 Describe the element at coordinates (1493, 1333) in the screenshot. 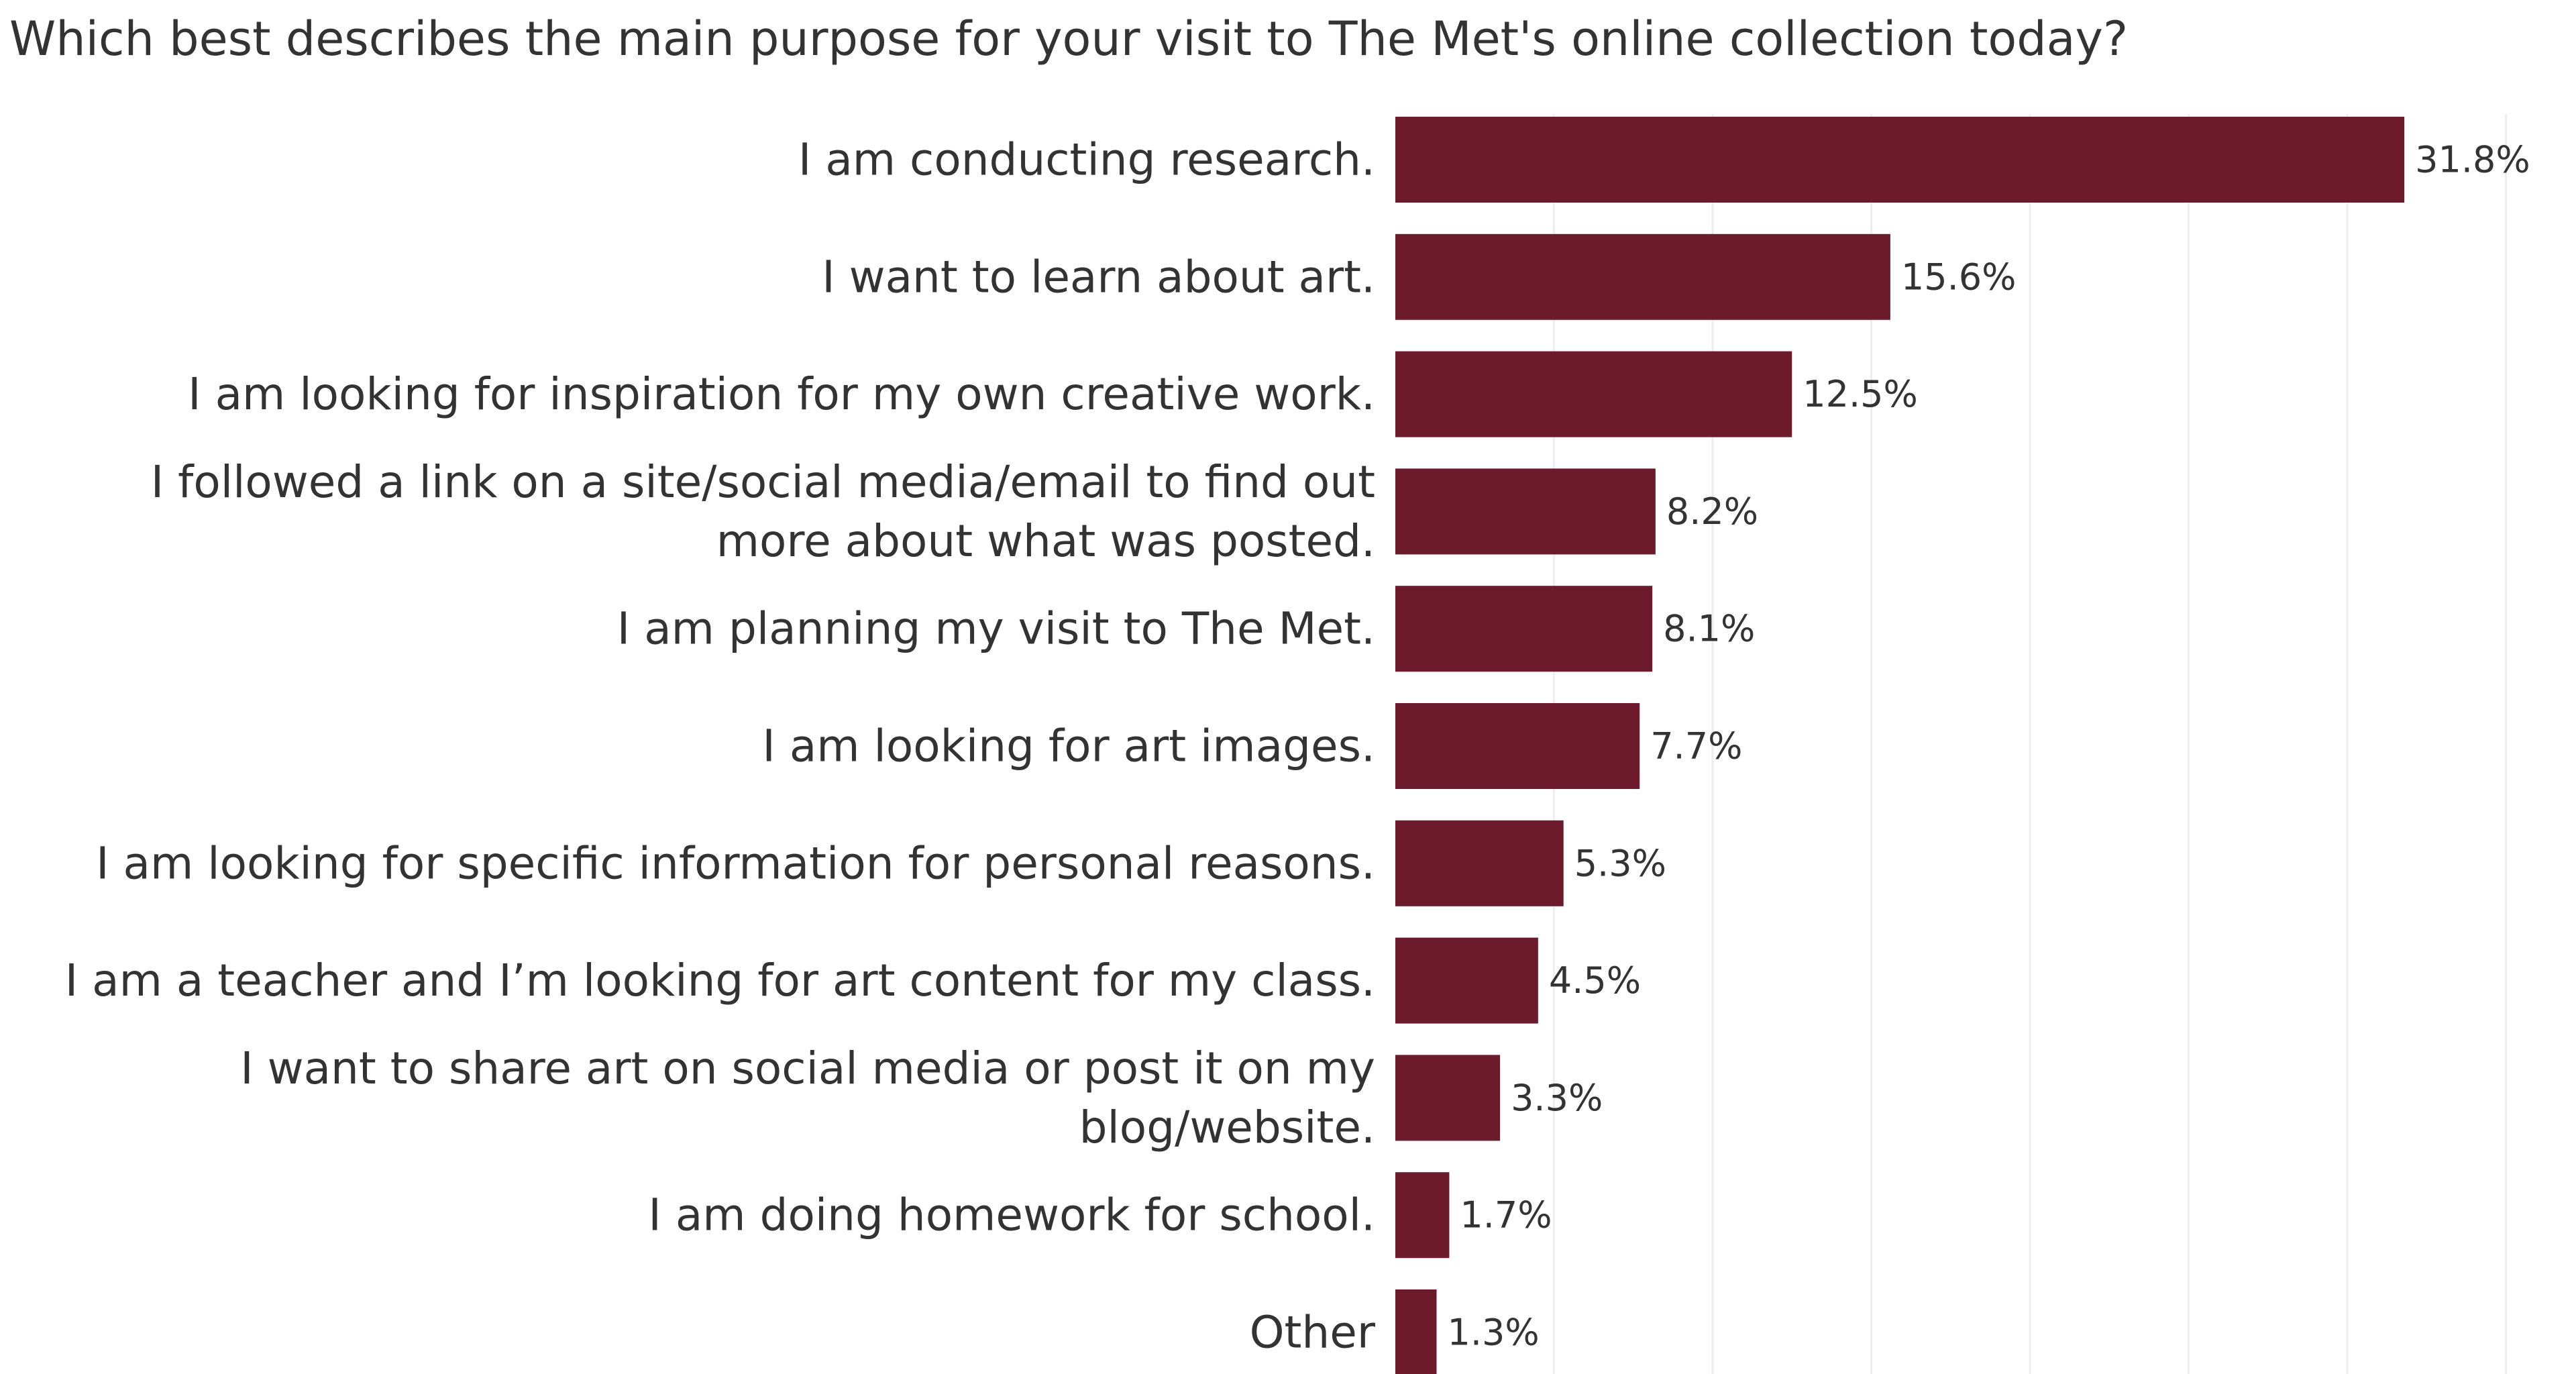

I see `value-label: 1.3%` at that location.